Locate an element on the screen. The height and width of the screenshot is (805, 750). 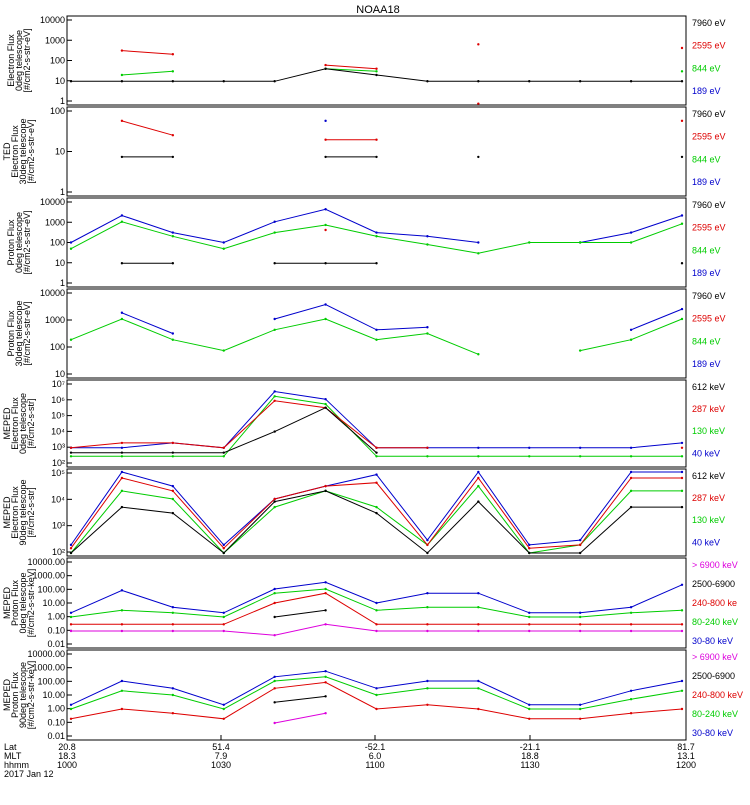
legend-entry: 240-800 keV is located at coordinates (717, 695).